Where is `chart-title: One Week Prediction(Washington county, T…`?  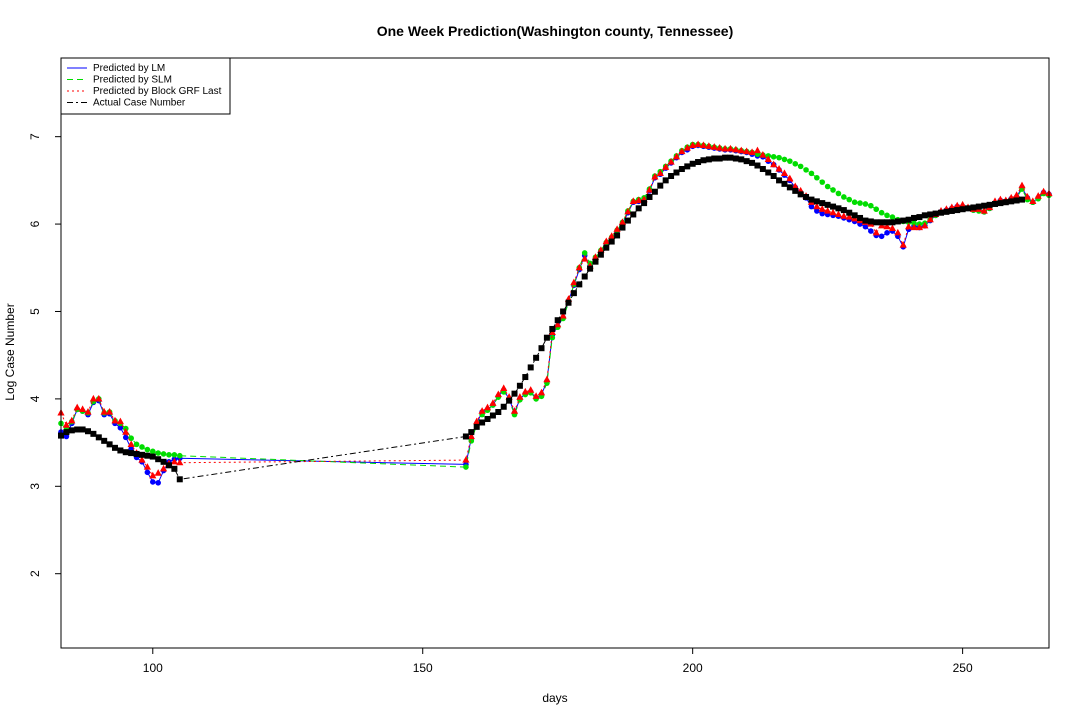
chart-title: One Week Prediction(Washington county, T… is located at coordinates (555, 31).